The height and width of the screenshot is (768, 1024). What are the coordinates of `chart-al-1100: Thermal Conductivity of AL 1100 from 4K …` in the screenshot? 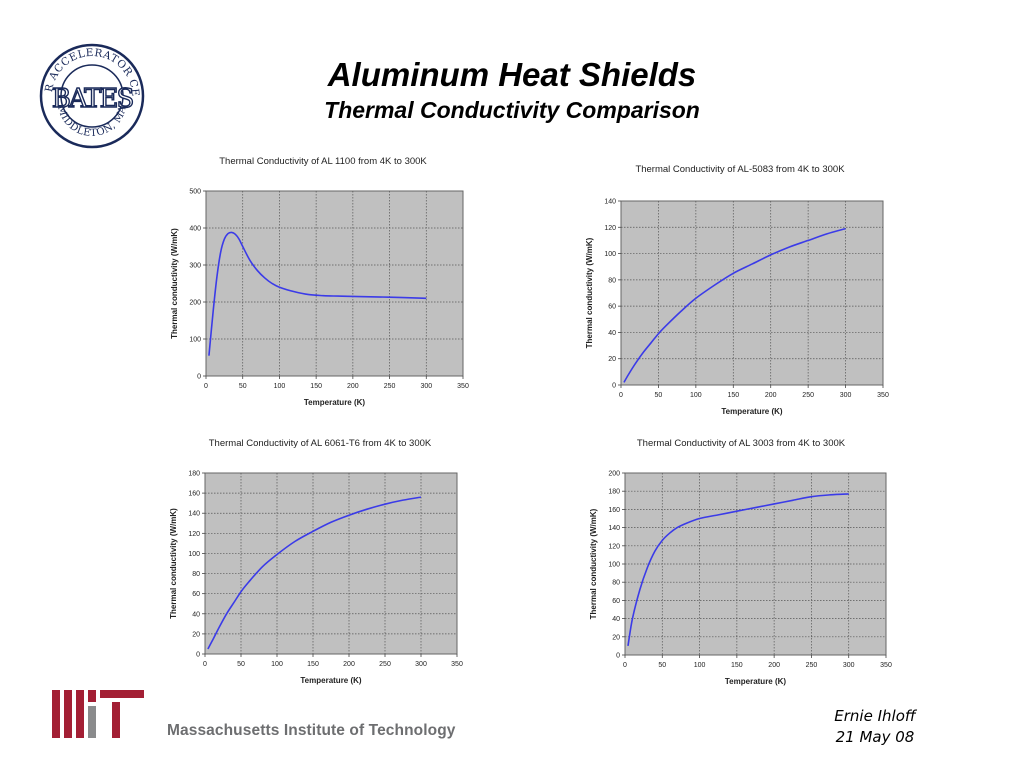 It's located at (319, 281).